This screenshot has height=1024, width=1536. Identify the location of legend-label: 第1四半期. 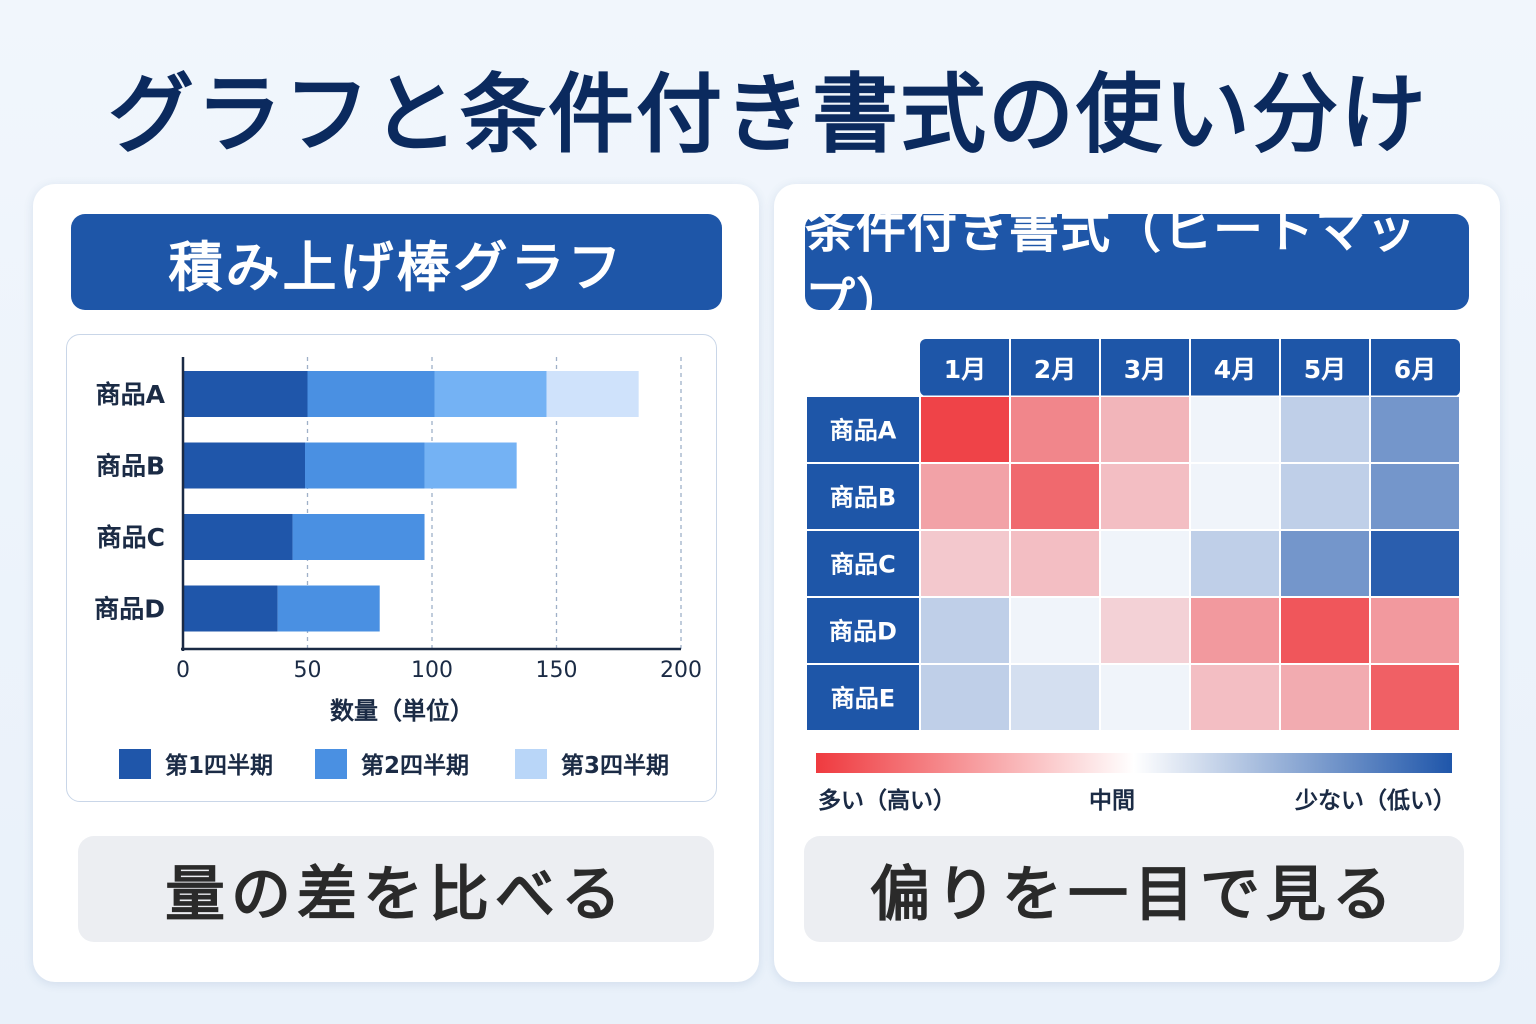
(219, 765).